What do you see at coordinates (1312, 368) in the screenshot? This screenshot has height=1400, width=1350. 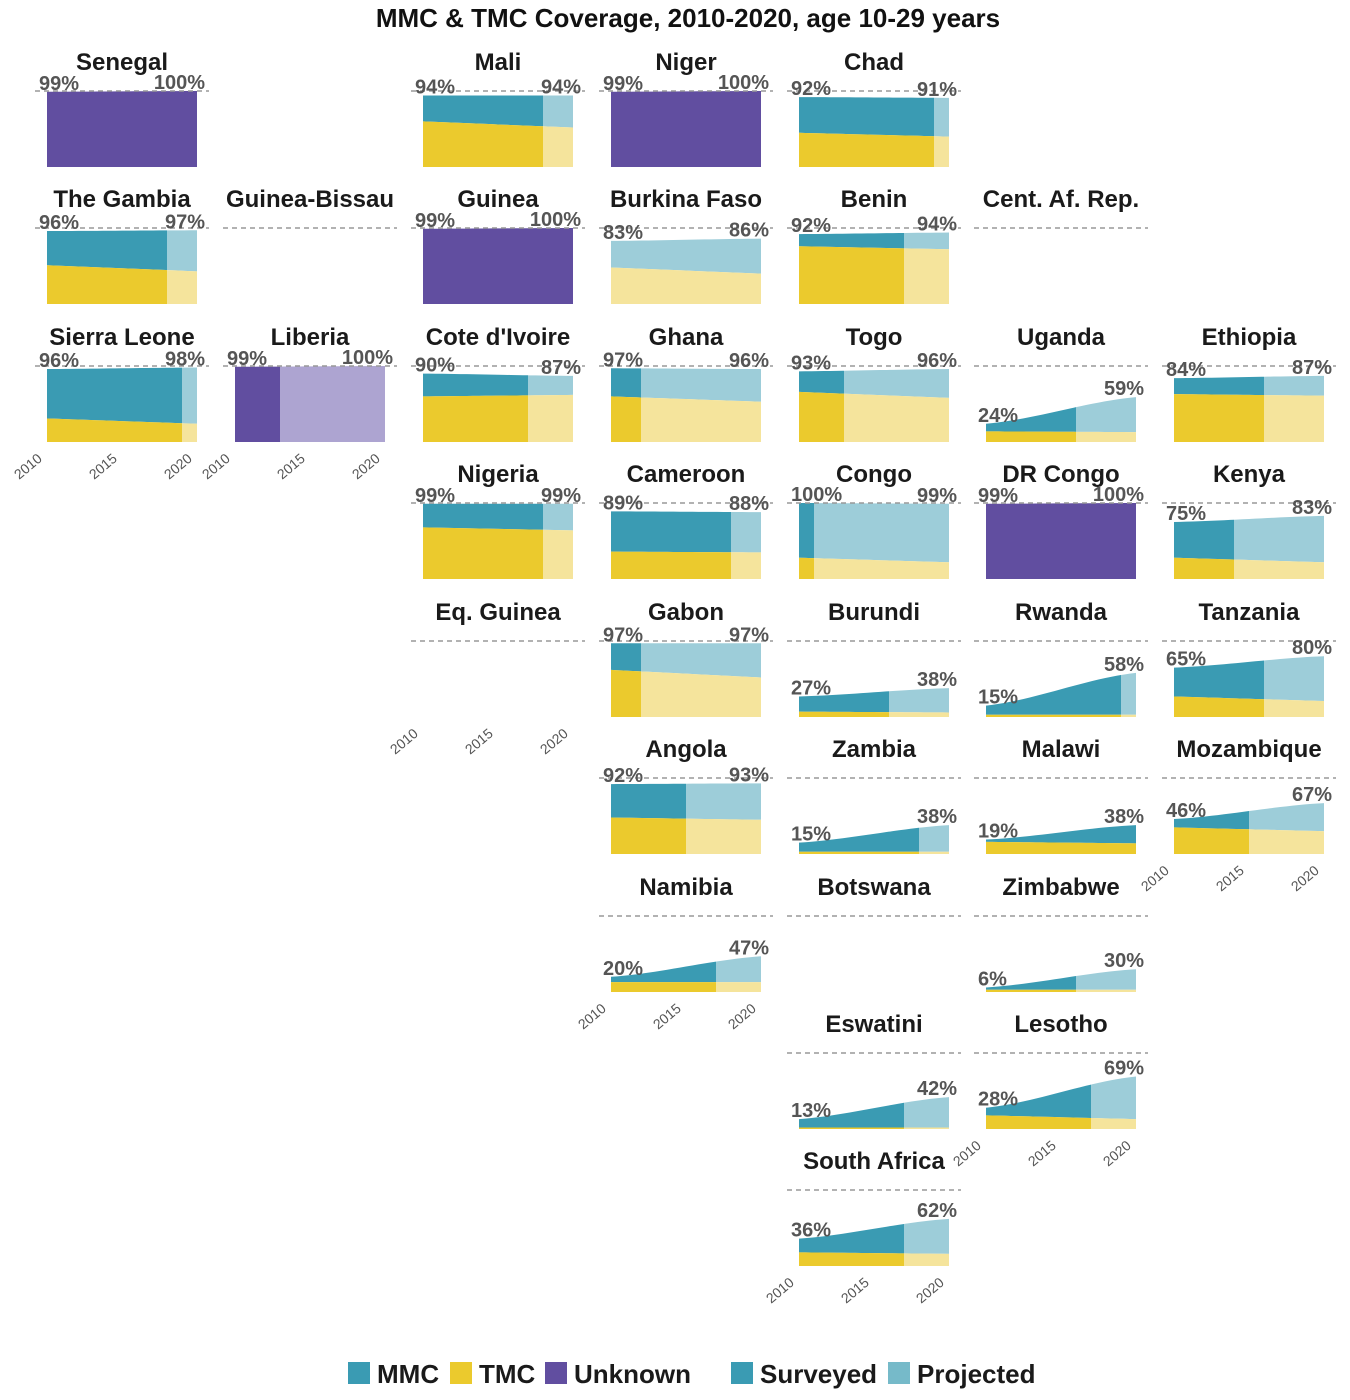 I see `end-label-ethiopia: 87%` at bounding box center [1312, 368].